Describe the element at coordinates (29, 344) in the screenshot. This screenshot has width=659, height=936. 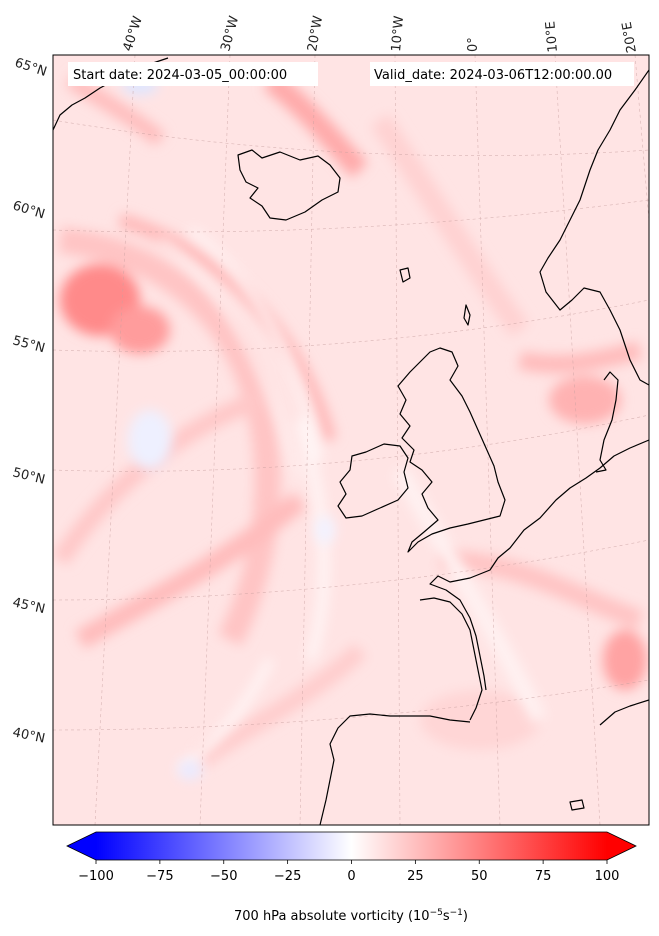
I see `lat-label-55n: 55°N` at that location.